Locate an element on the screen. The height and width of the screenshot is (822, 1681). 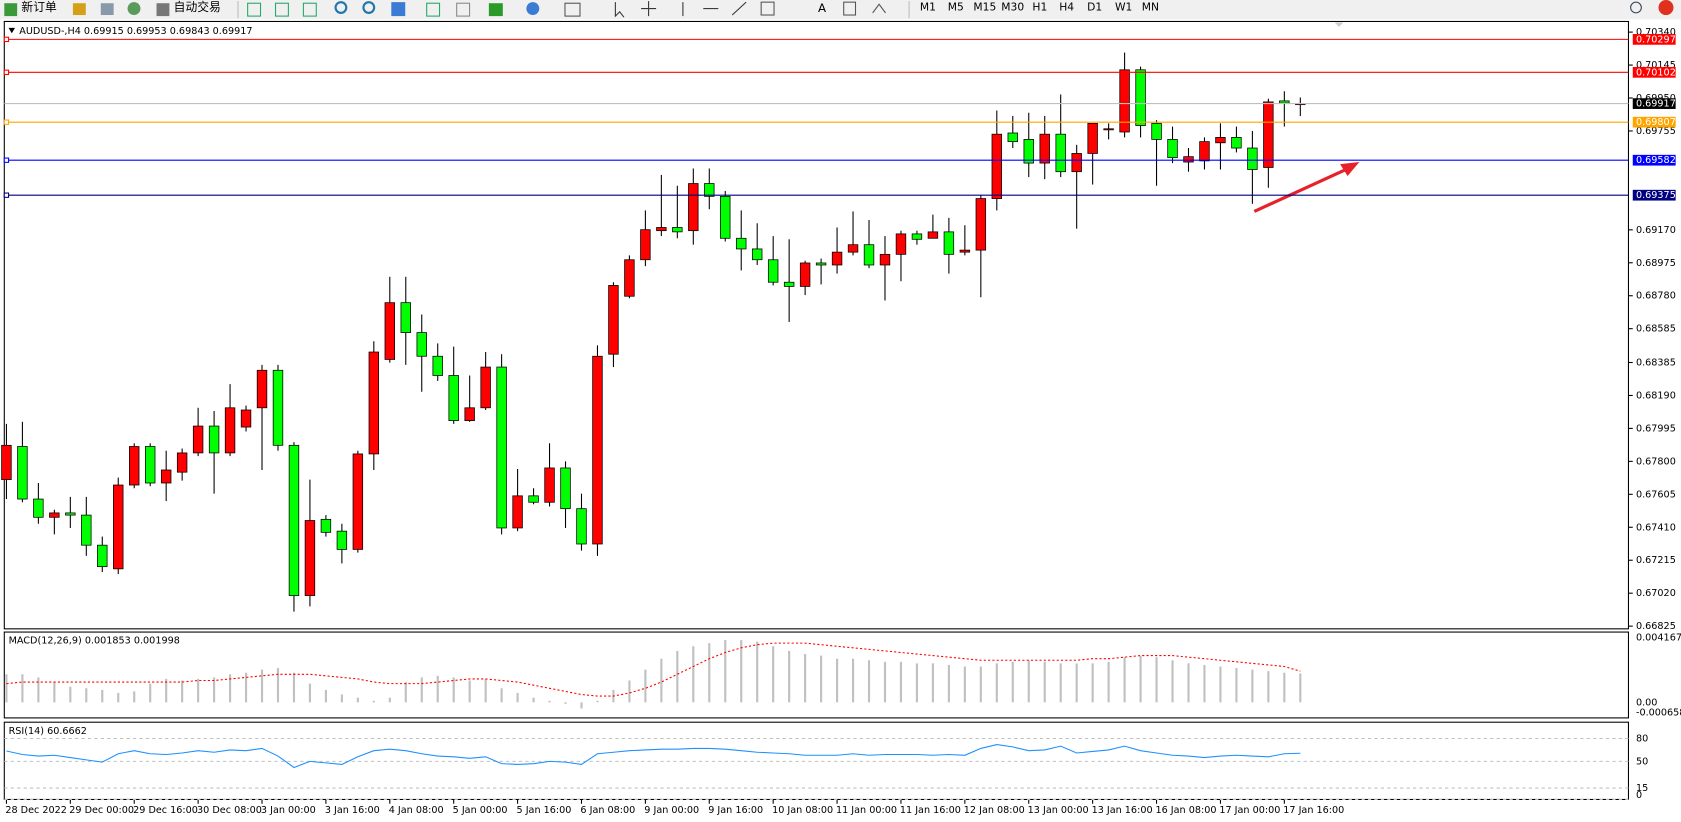
y-tick-label: 80 is located at coordinates (1642, 739).